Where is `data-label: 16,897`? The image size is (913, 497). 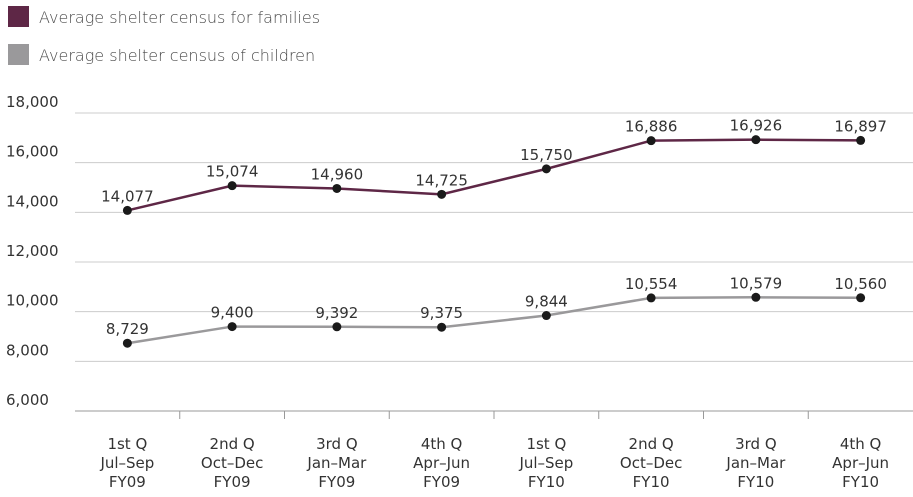
data-label: 16,897 is located at coordinates (860, 126).